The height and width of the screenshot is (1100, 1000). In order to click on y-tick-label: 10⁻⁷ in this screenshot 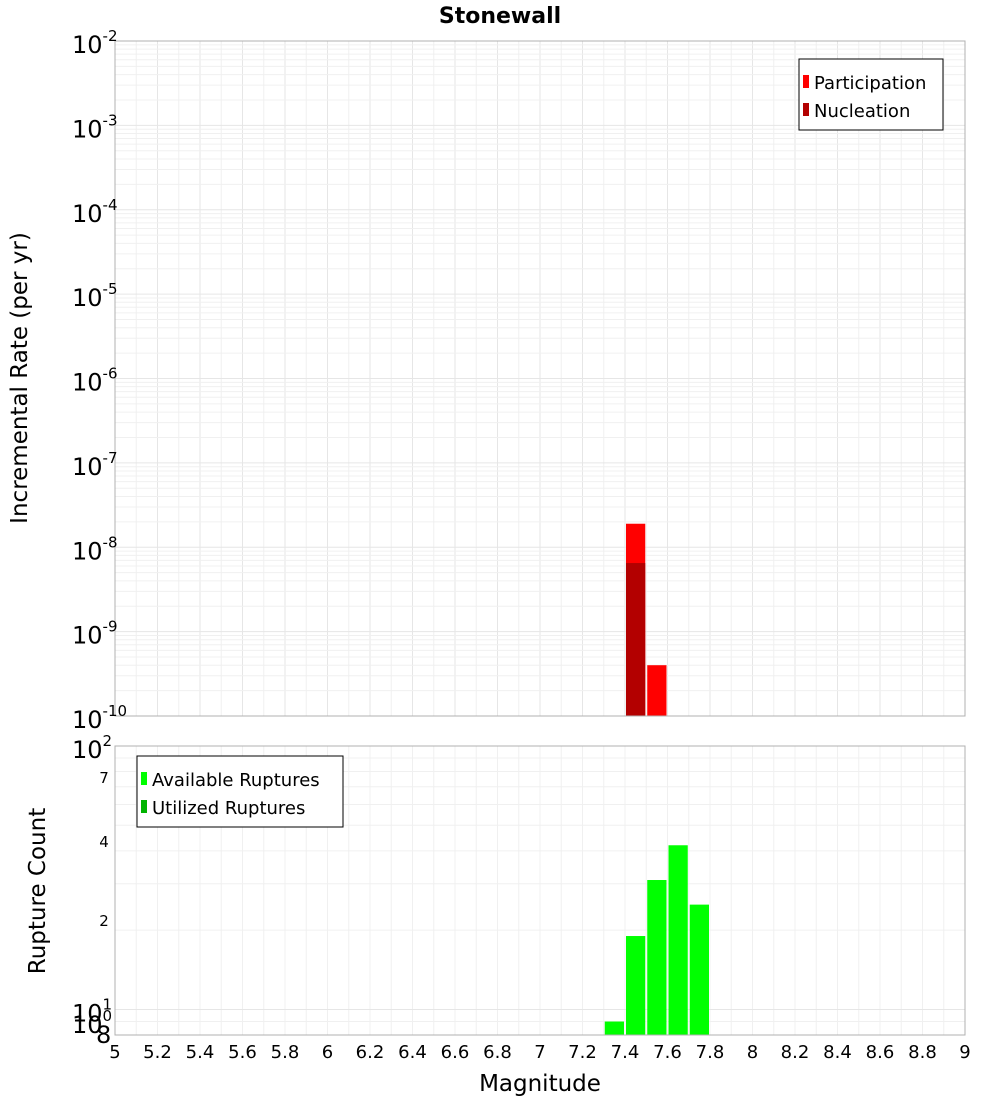, I will do `click(95, 465)`.